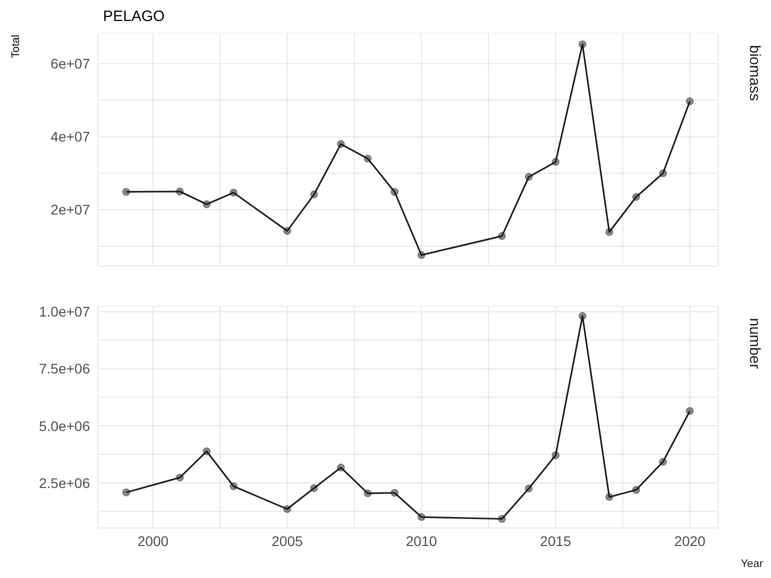 The width and height of the screenshot is (771, 578). Describe the element at coordinates (422, 540) in the screenshot. I see `x-tick-label: 2010` at that location.